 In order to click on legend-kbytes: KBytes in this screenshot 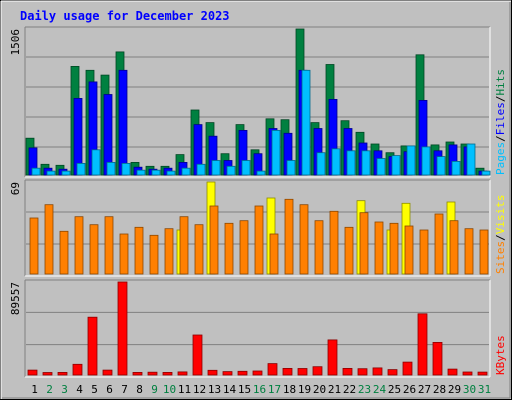, I will do `click(500, 355)`.